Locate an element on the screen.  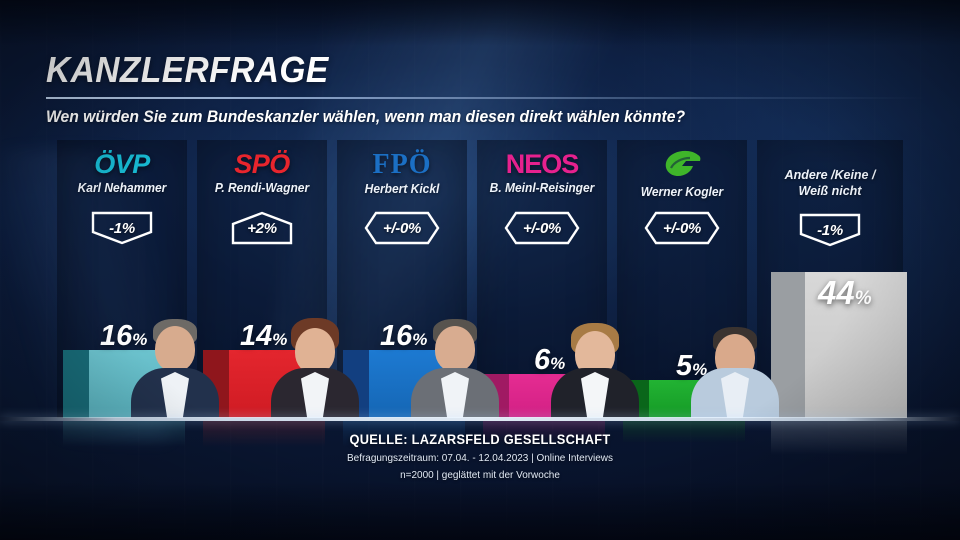
value-unit-fpo: % is located at coordinates (420, 339).